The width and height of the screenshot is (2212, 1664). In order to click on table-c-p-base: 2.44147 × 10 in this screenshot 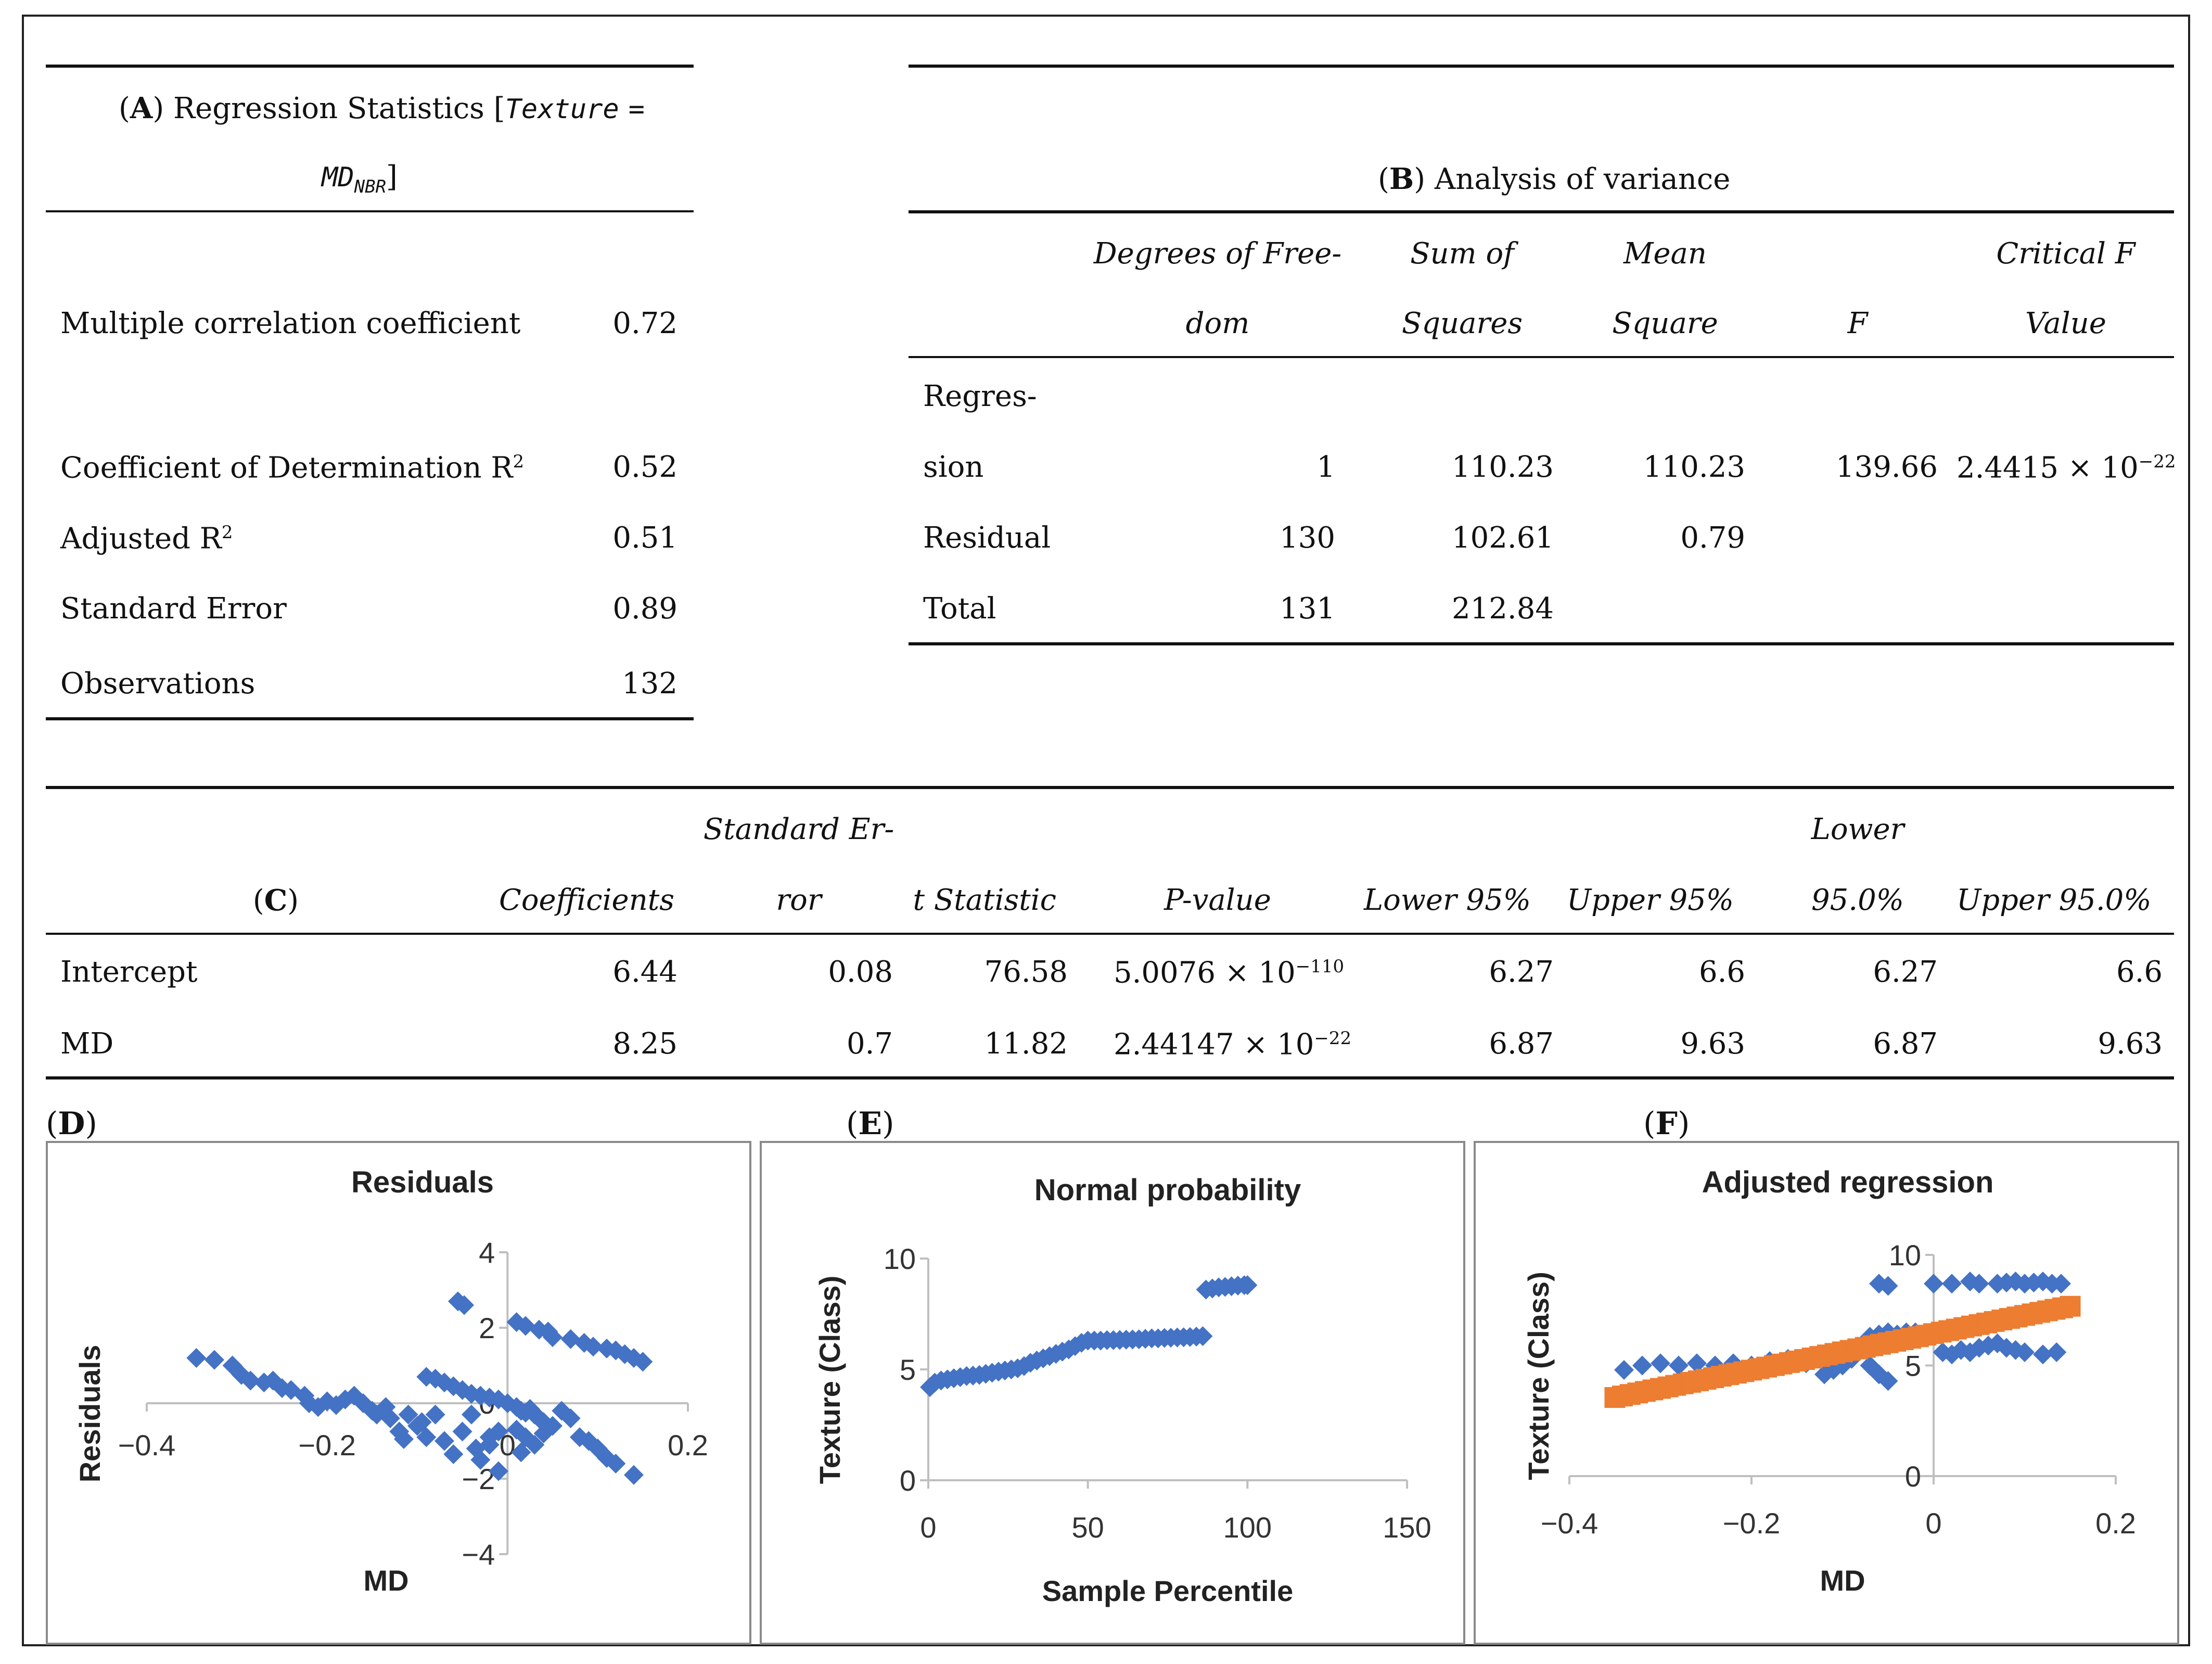, I will do `click(1214, 1044)`.